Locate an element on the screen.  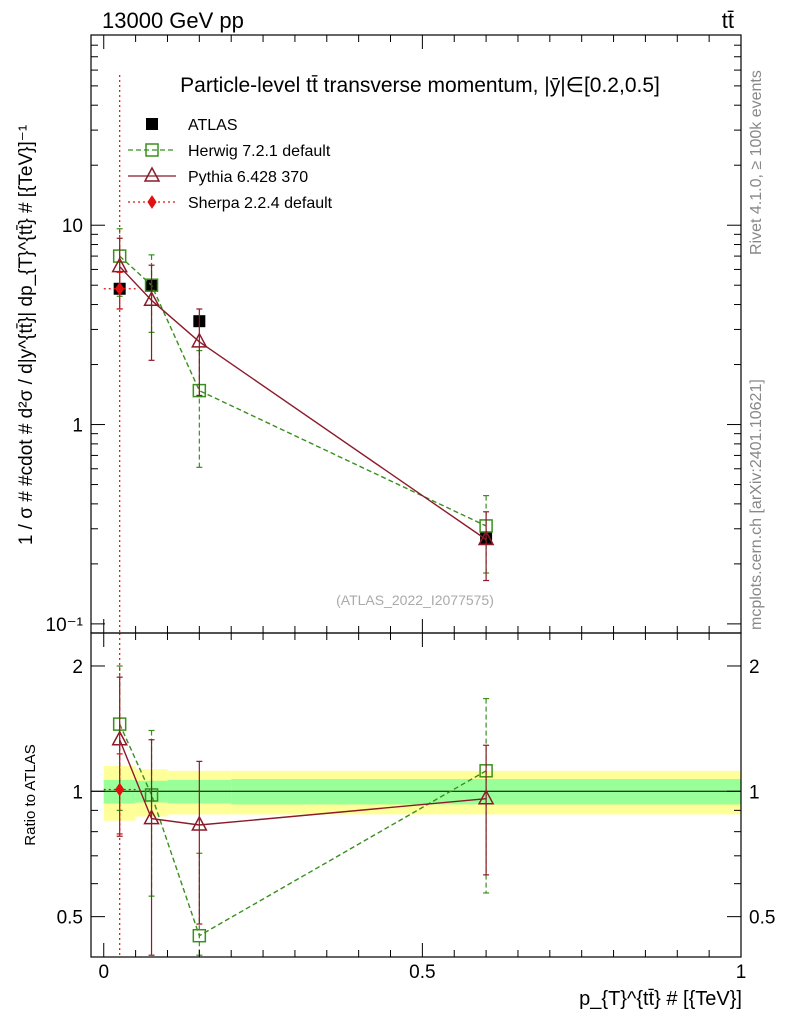
ratio-y-tick-label-right: 0.5 is located at coordinates (762, 918).